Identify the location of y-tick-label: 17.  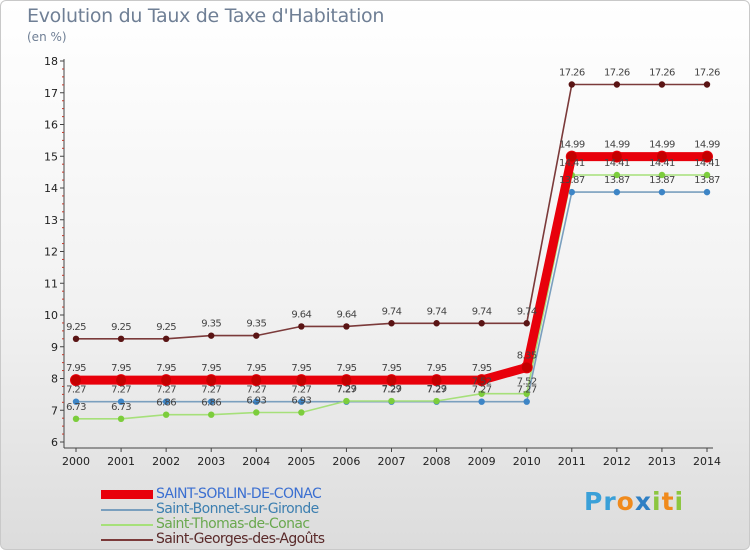
(51, 93).